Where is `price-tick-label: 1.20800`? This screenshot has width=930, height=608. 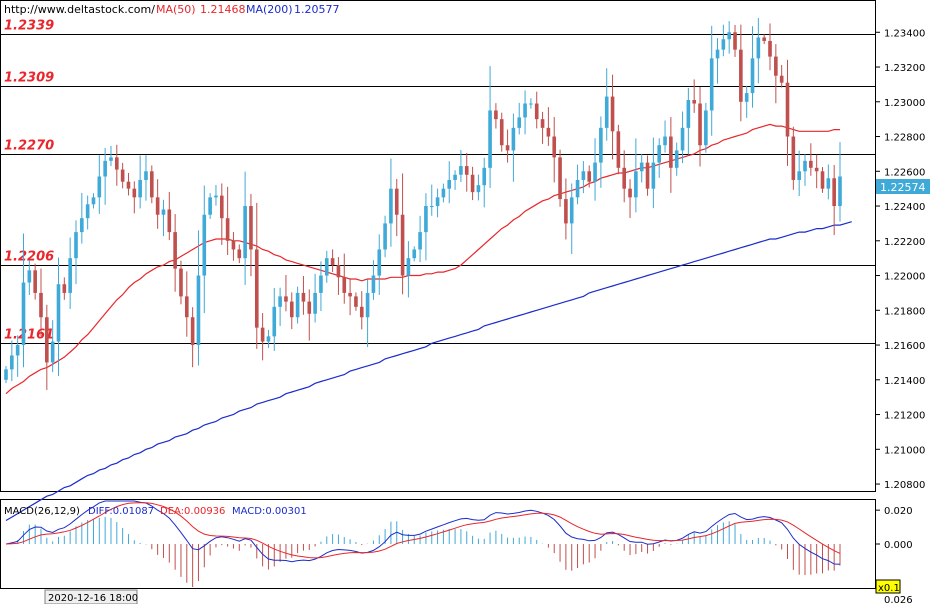
price-tick-label: 1.20800 is located at coordinates (904, 485).